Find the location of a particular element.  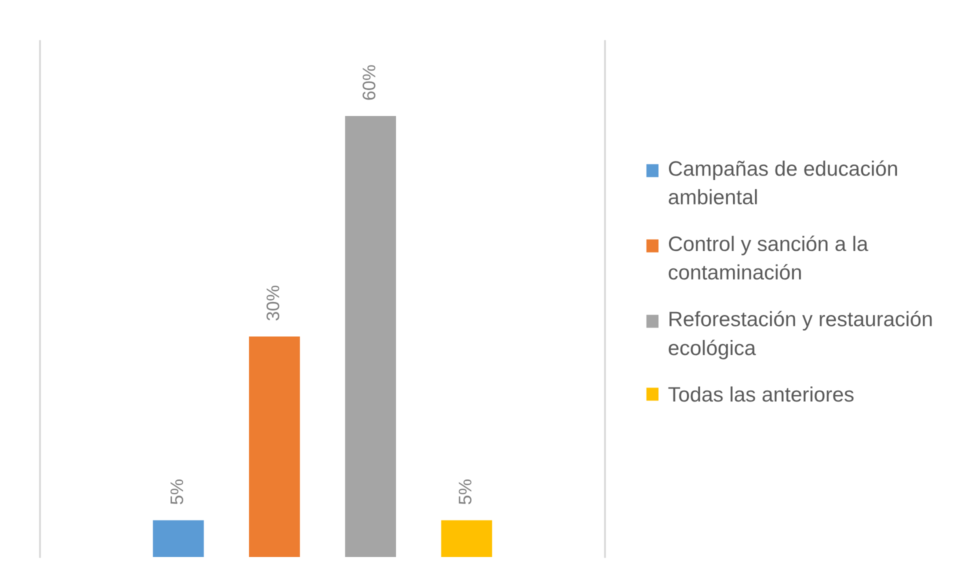

data-label: 60% is located at coordinates (369, 82).